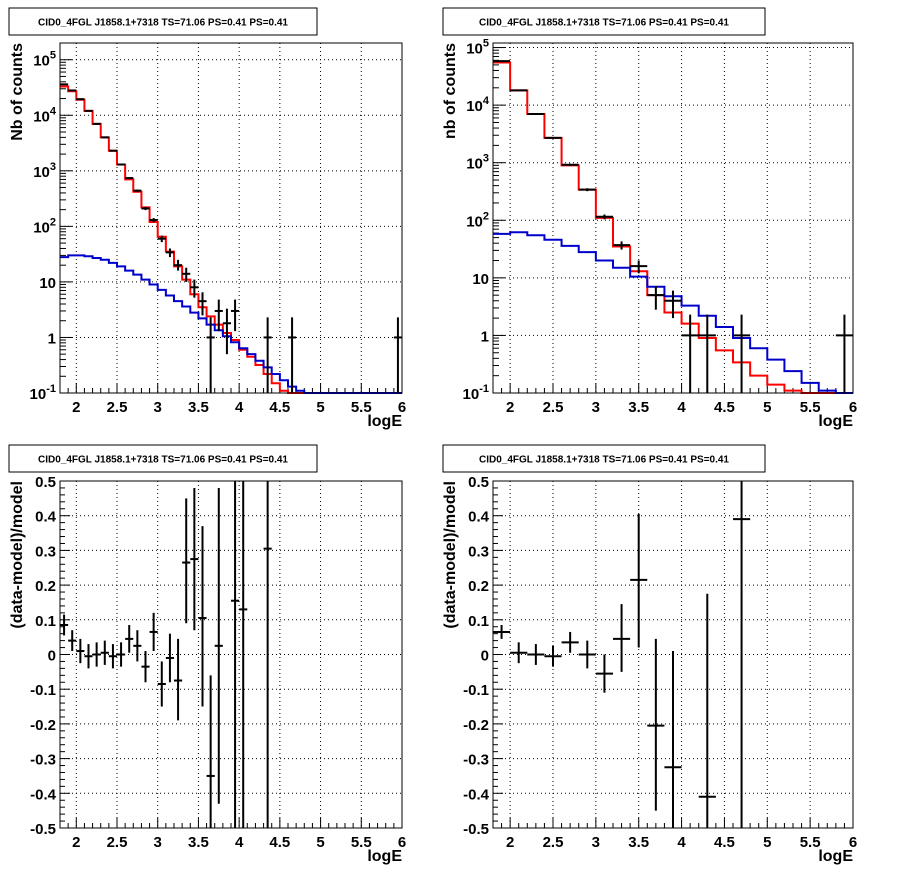 The height and width of the screenshot is (875, 898). I want to click on y-tick-label: 0.2, so click(45, 586).